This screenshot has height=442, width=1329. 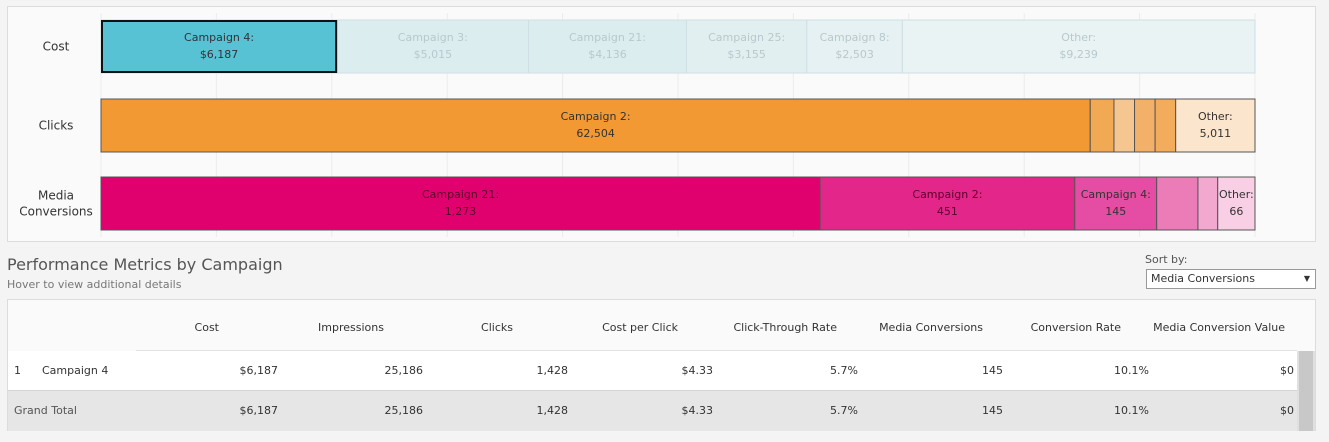 I want to click on total-cost: $6,187, so click(x=259, y=410).